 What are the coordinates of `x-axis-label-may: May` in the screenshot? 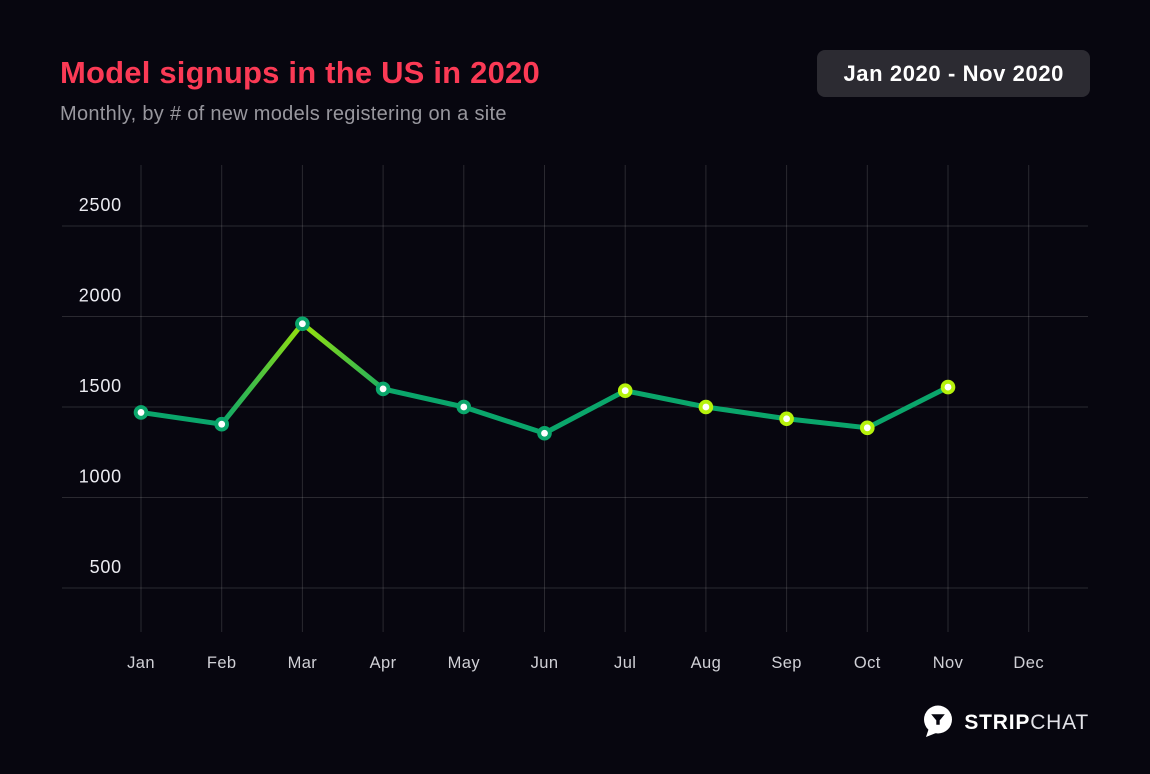 It's located at (464, 663).